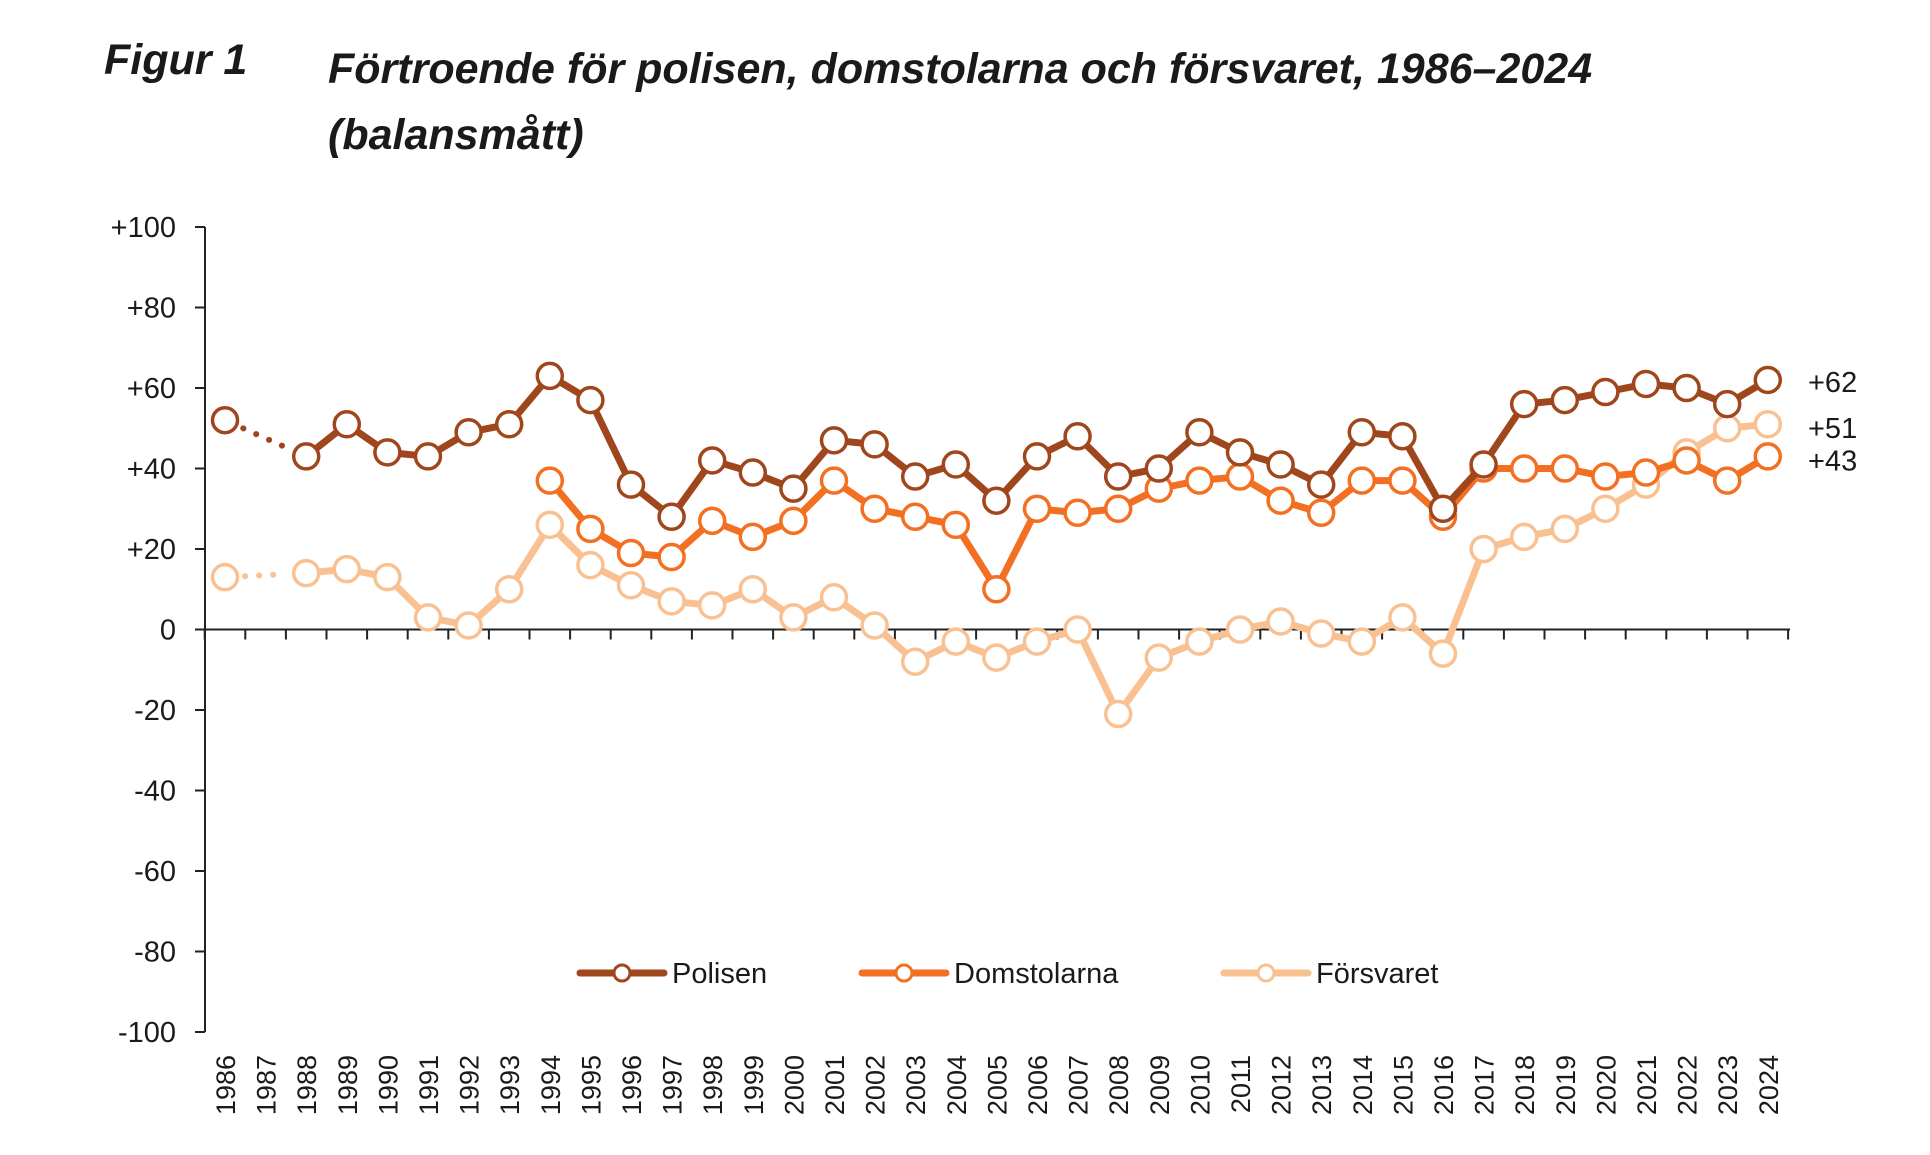  What do you see at coordinates (348, 1085) in the screenshot?
I see `x-tick-label: 1989` at bounding box center [348, 1085].